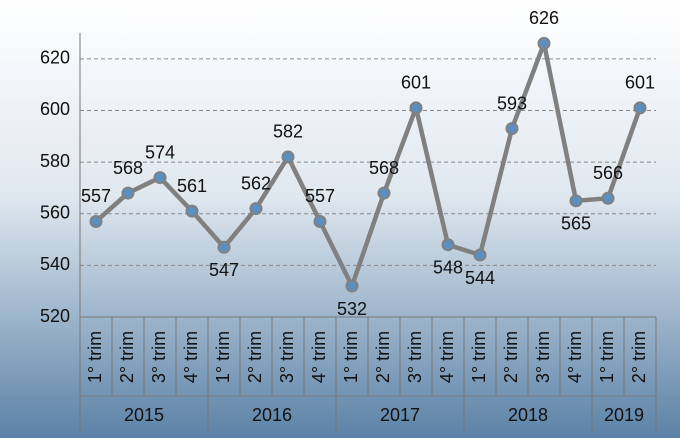  I want to click on data-label: 582, so click(288, 132).